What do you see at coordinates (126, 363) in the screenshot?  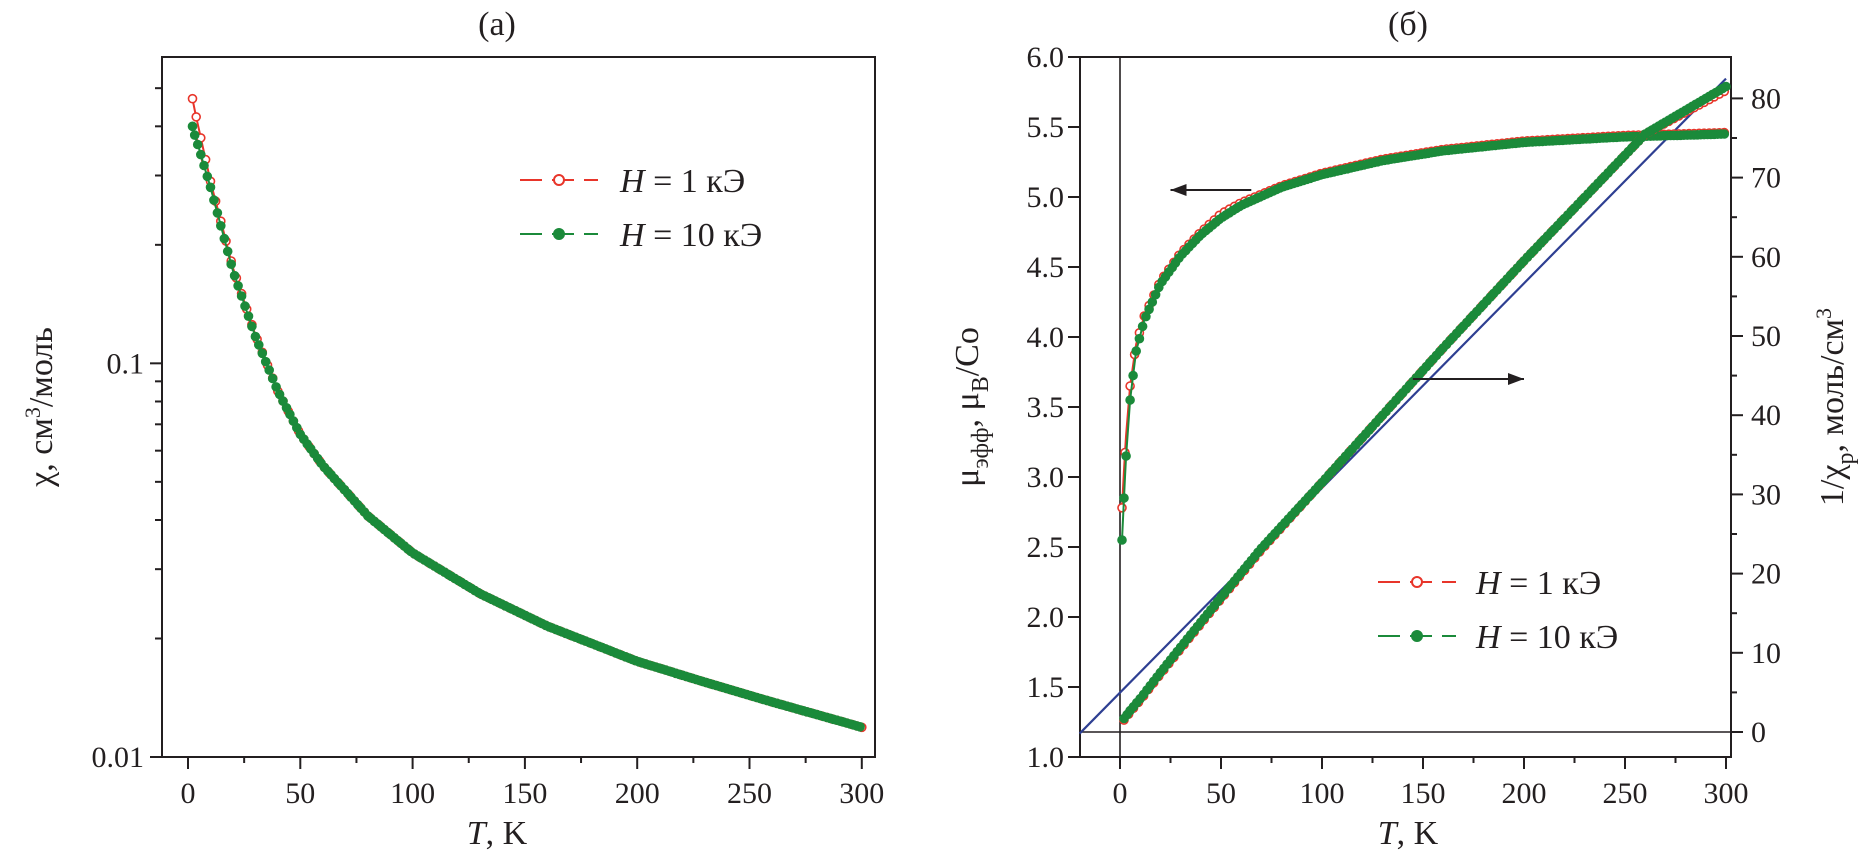 I see `y-tick-label: 0.1` at bounding box center [126, 363].